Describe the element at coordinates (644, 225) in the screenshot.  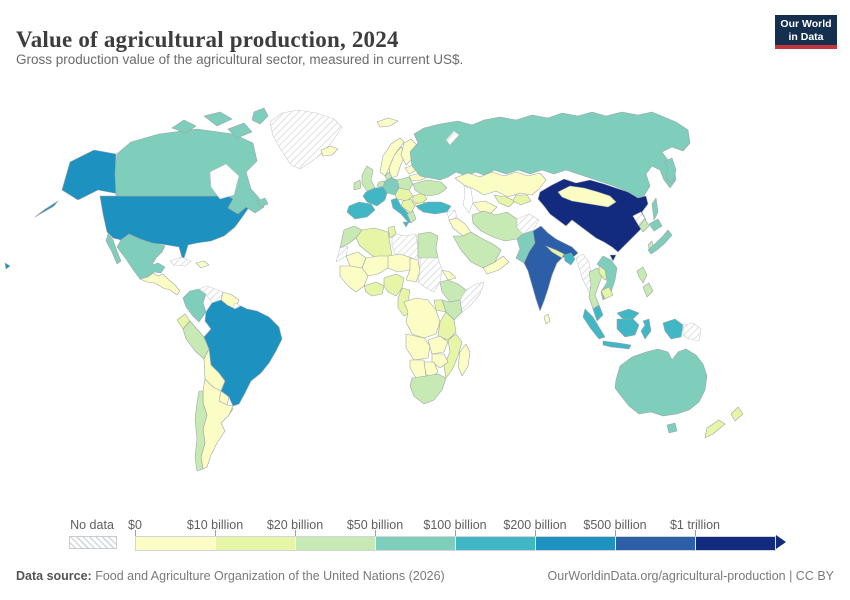
I see `country-south-korea` at that location.